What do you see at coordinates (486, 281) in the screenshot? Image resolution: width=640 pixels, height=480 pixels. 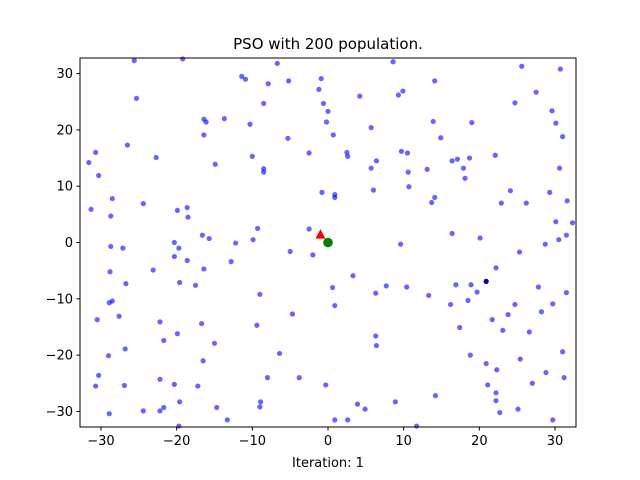 I see `particle-point-highlight` at bounding box center [486, 281].